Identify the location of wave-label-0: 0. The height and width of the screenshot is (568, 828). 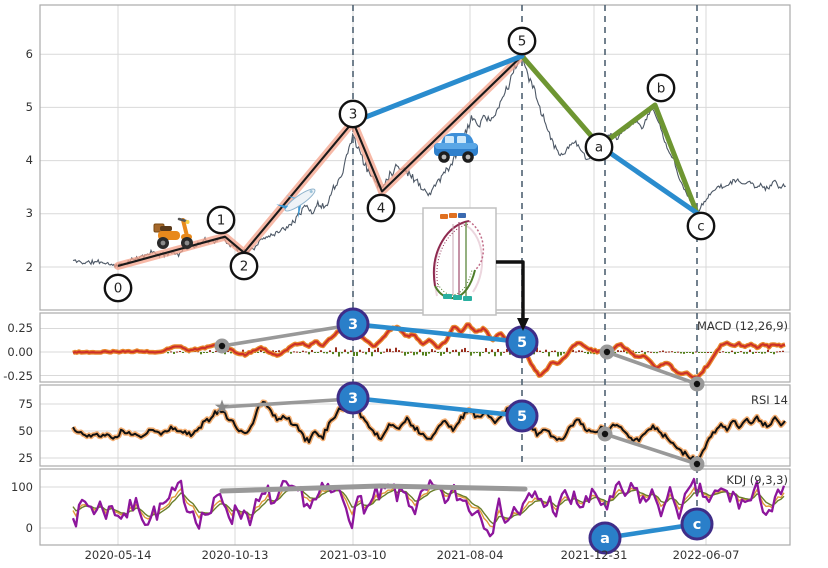
(118, 288).